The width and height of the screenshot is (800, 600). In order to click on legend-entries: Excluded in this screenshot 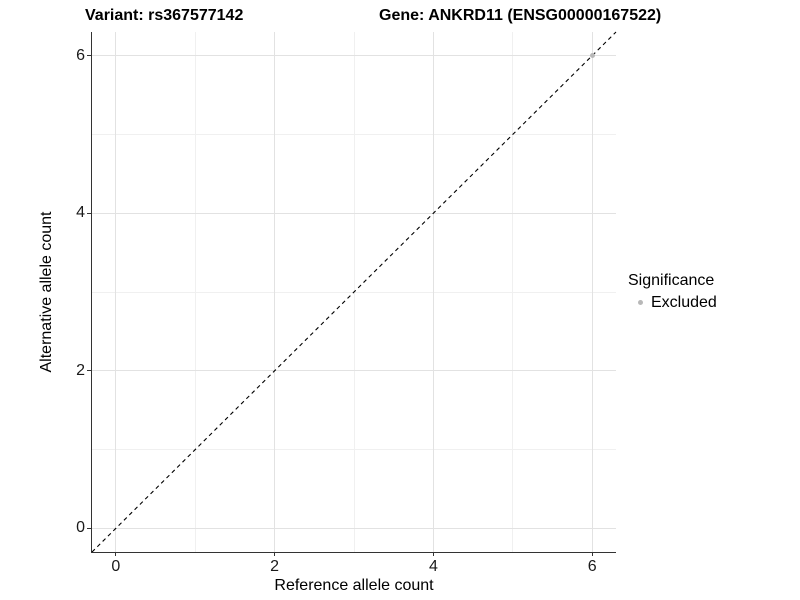, I will do `click(672, 302)`.